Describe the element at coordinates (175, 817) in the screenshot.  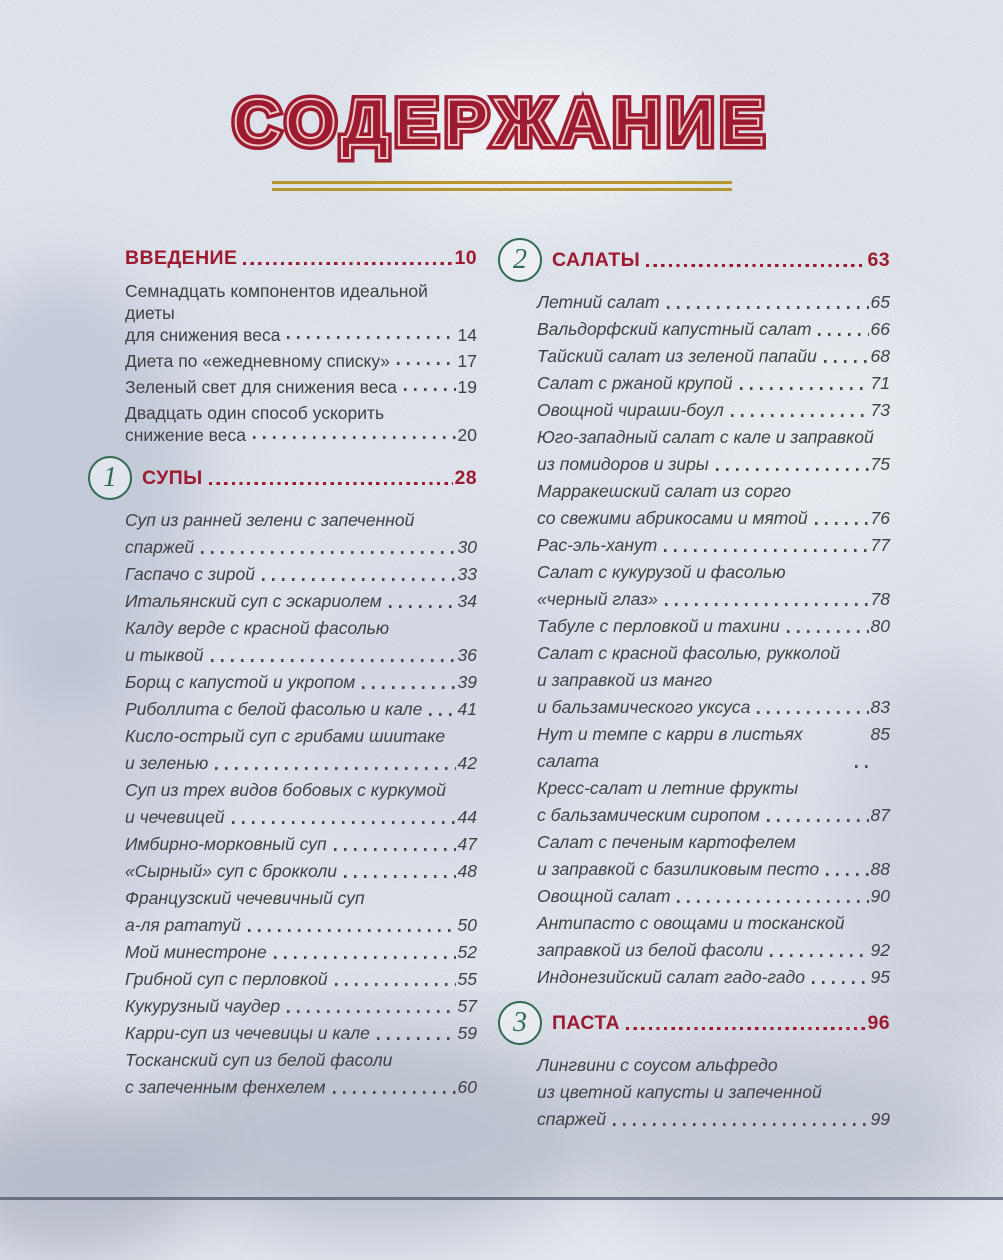
I see `toc-entry-text: и чечевицей` at that location.